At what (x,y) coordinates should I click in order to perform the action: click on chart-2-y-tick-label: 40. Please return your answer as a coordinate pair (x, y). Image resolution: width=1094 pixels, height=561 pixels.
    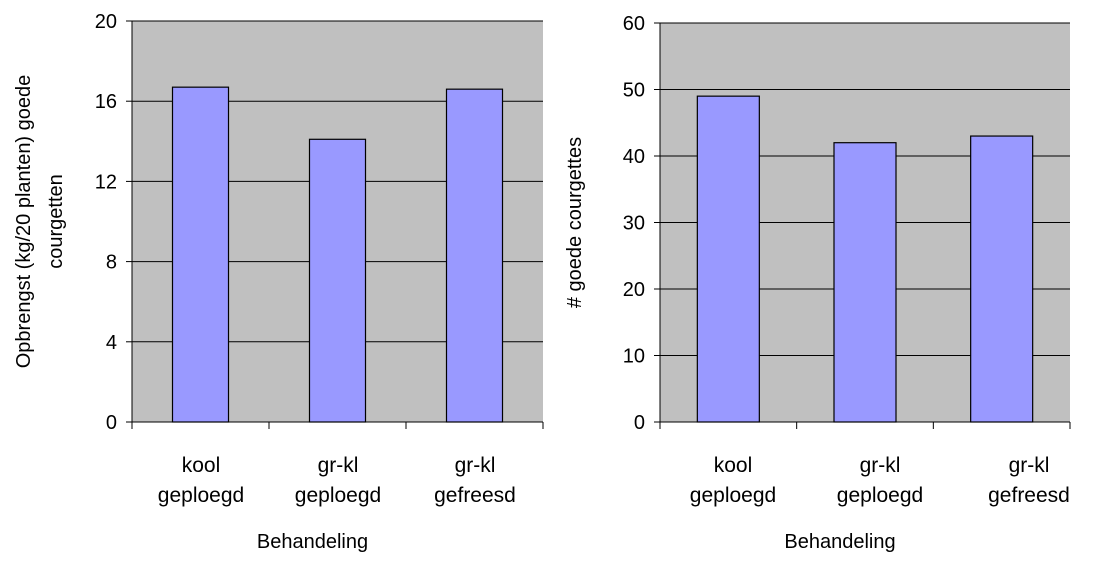
    Looking at the image, I should click on (634, 157).